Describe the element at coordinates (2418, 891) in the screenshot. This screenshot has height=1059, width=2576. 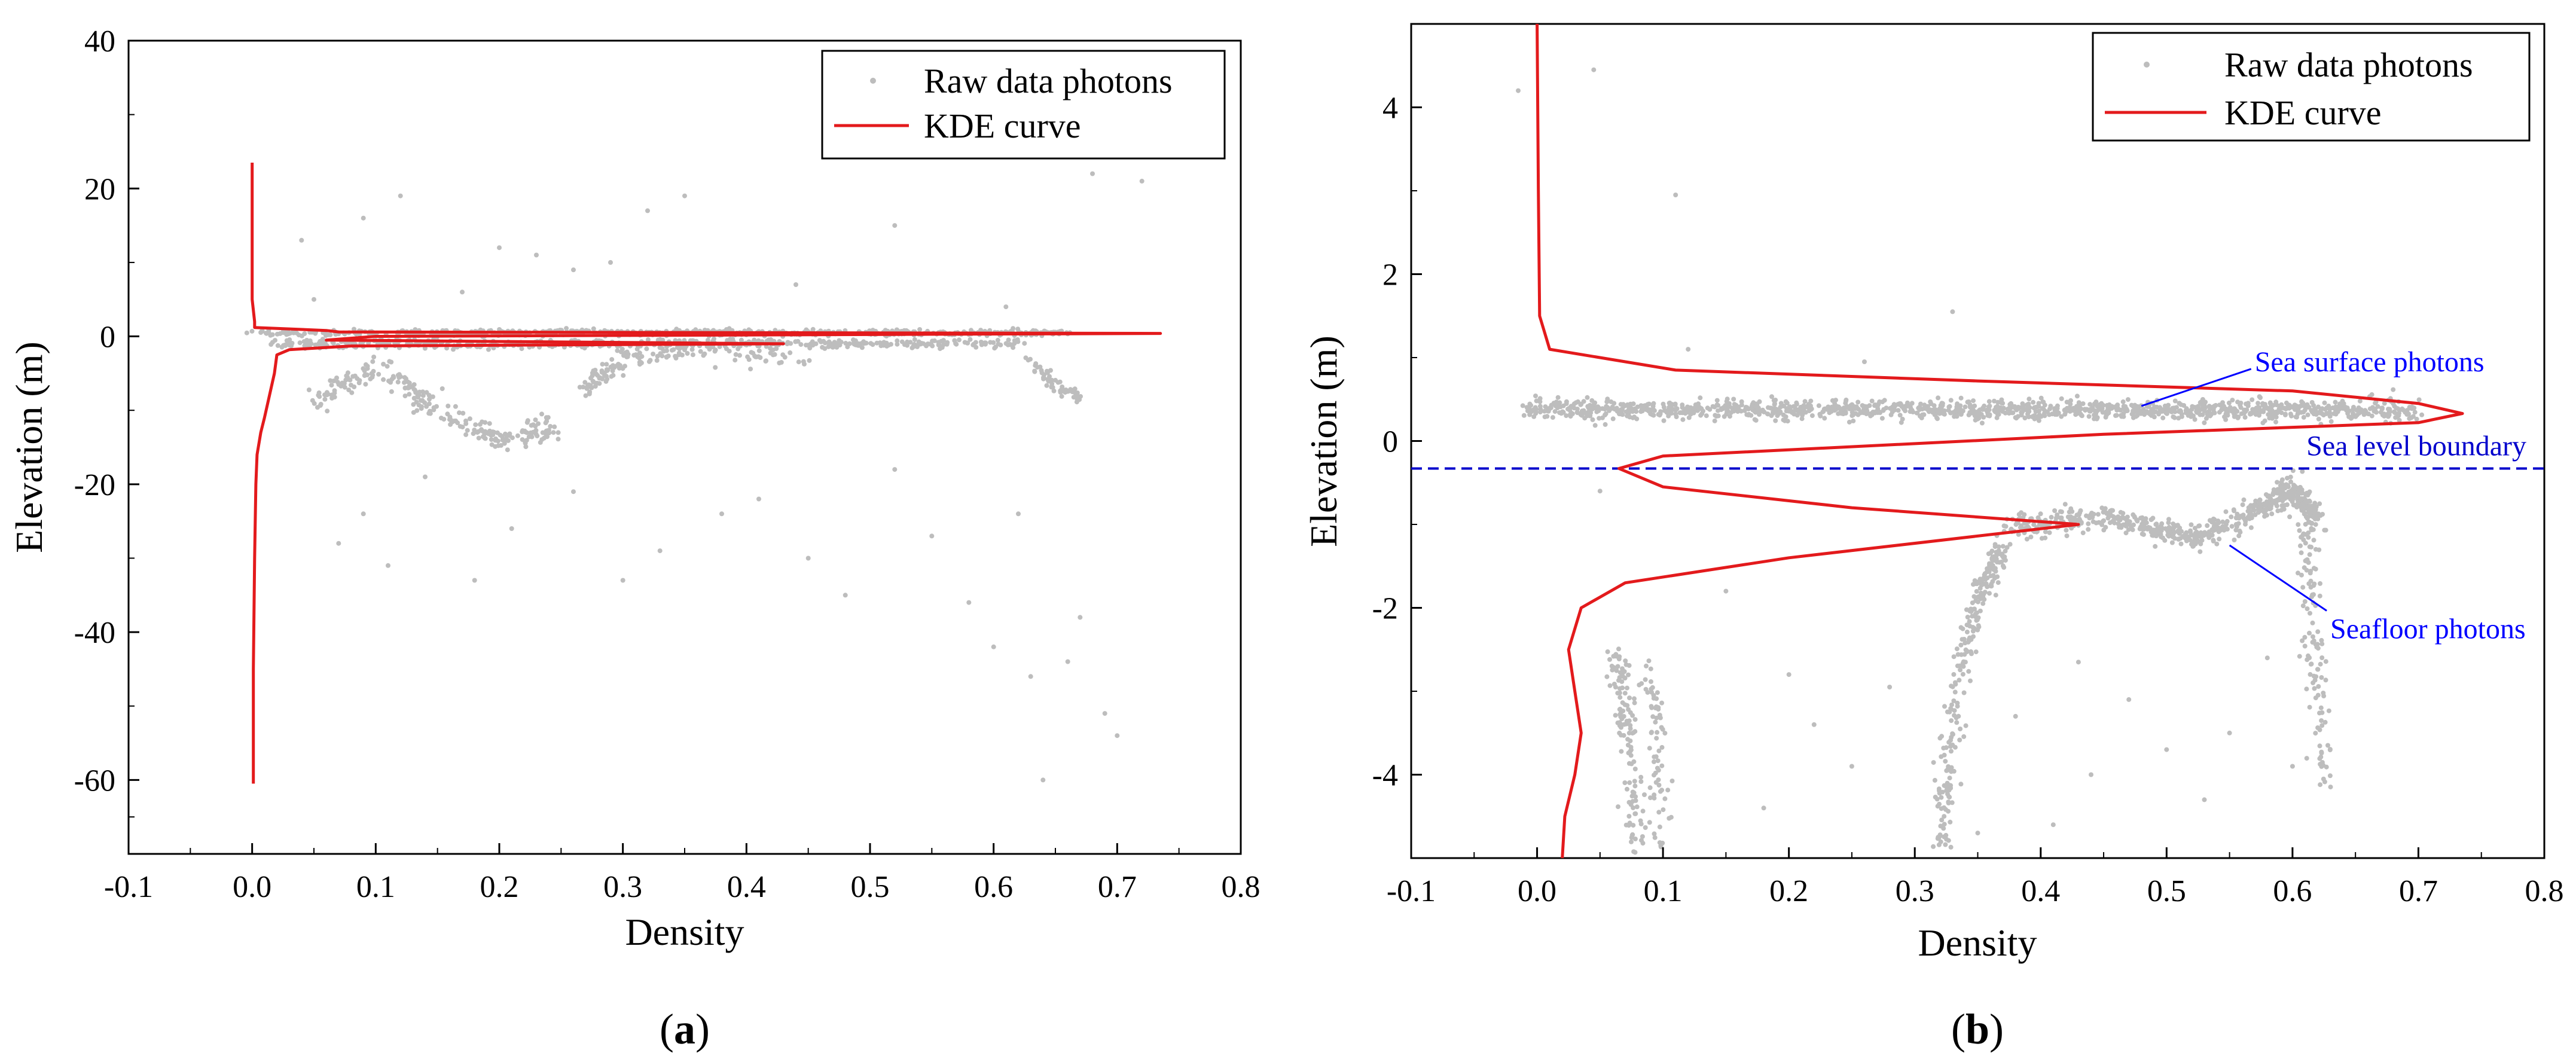
I see `x-tick-label: 0.7` at that location.